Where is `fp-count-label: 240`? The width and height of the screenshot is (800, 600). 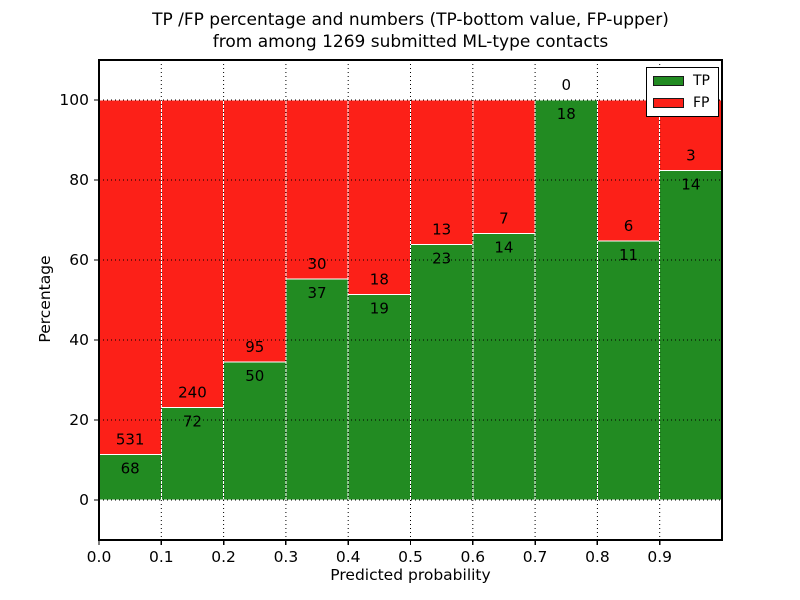 fp-count-label: 240 is located at coordinates (192, 393).